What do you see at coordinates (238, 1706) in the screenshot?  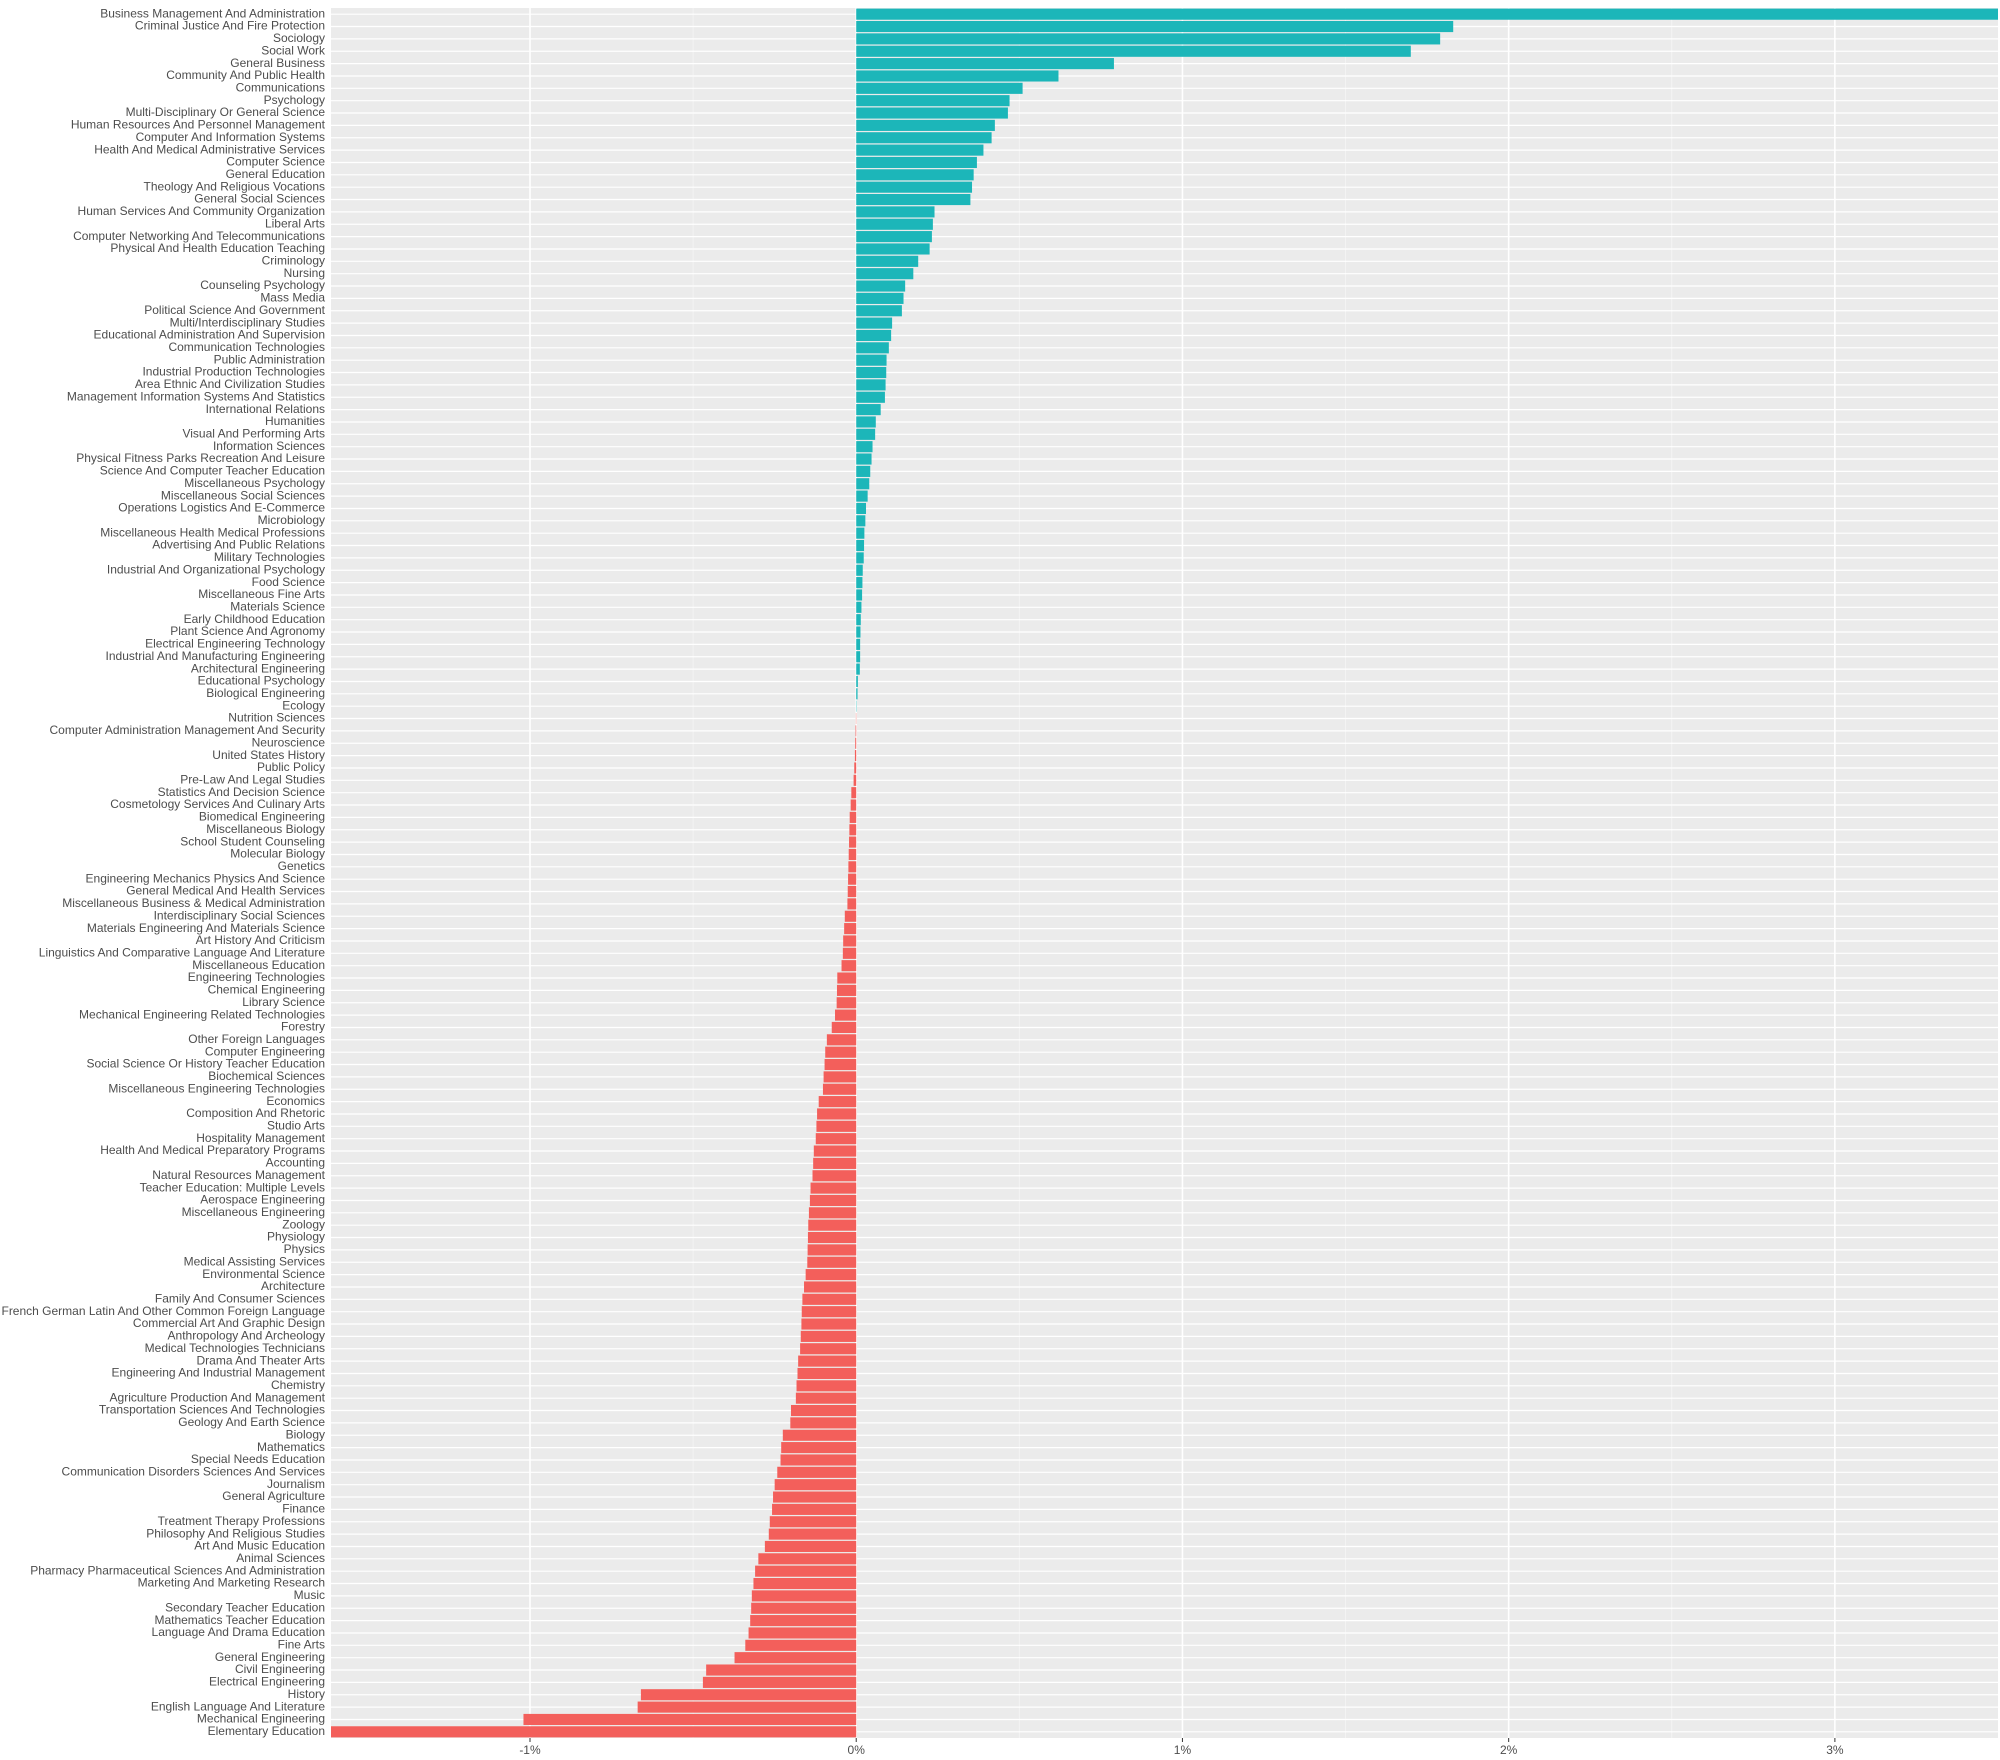 I see `y-tick-label: English Language And Literature` at bounding box center [238, 1706].